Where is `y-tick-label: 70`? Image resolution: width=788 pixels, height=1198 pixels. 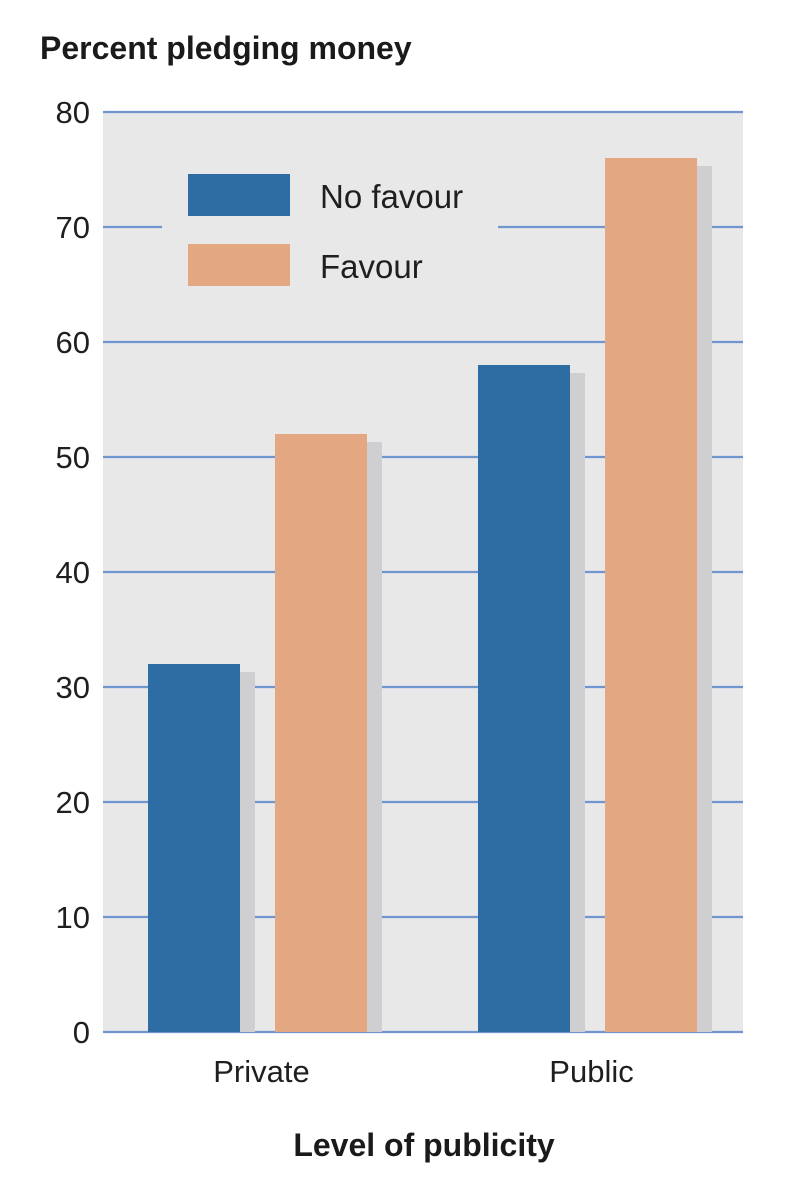
y-tick-label: 70 is located at coordinates (73, 227).